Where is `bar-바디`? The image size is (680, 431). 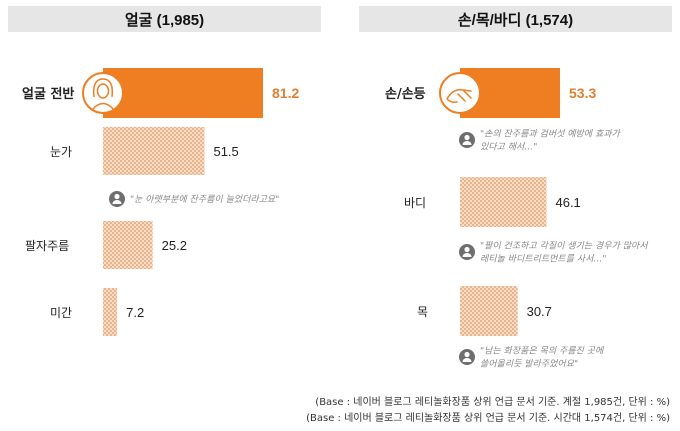 bar-바디 is located at coordinates (503, 202).